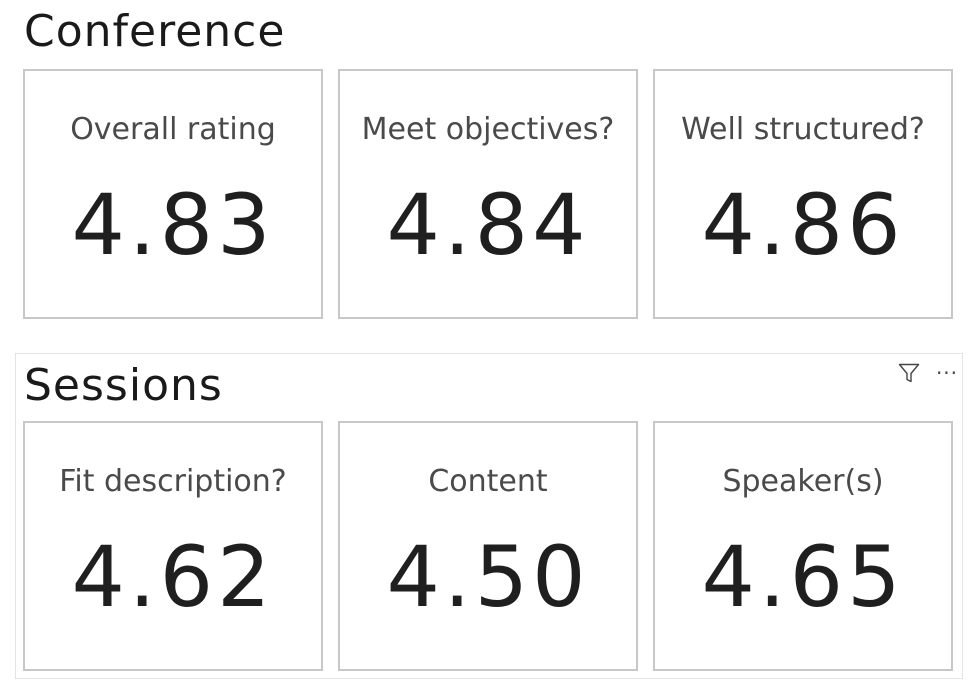  Describe the element at coordinates (123, 385) in the screenshot. I see `sessions-title: Sessions` at that location.